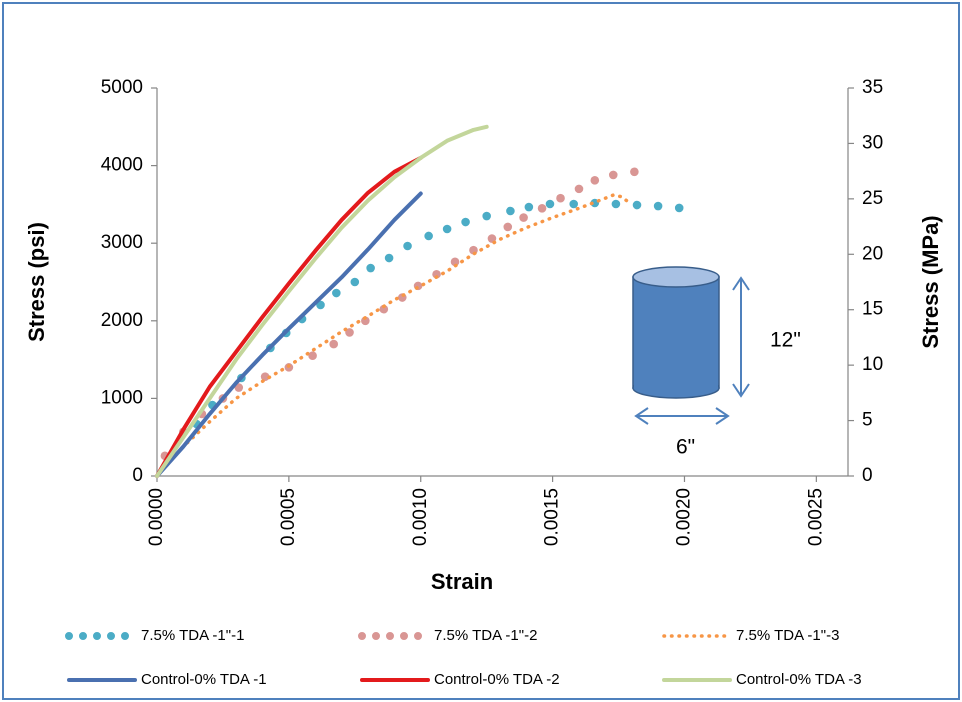 The image size is (962, 702). What do you see at coordinates (122, 87) in the screenshot?
I see `y-tick-label: 5000` at bounding box center [122, 87].